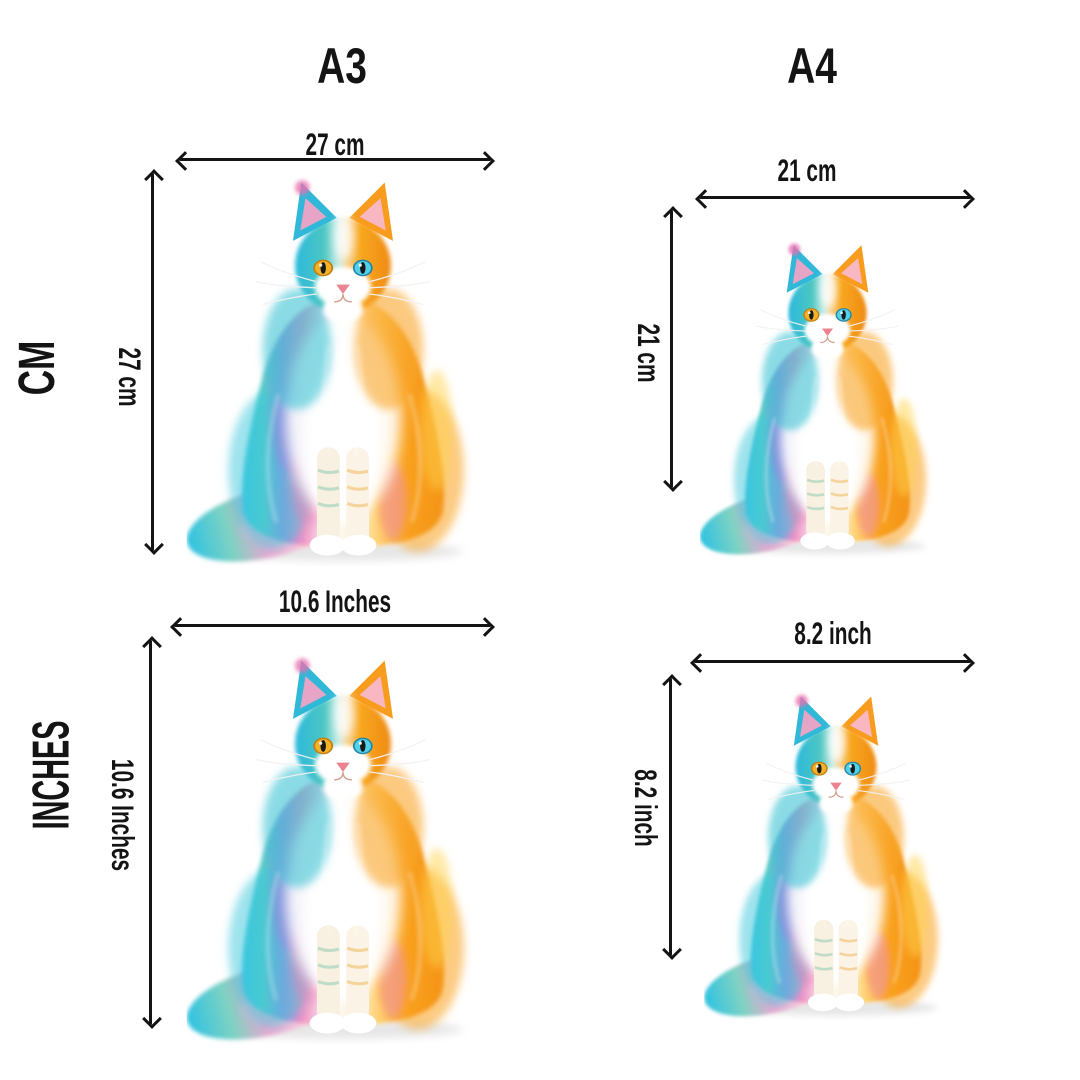 Image resolution: width=1080 pixels, height=1080 pixels. Describe the element at coordinates (335, 144) in the screenshot. I see `width-dimension-label-a3-cm: 27 cm` at that location.